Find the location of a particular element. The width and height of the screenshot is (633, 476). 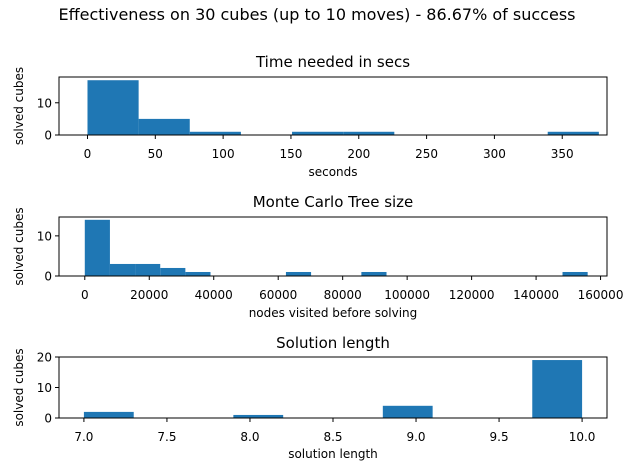

x-tick-label: 140000 is located at coordinates (536, 295).